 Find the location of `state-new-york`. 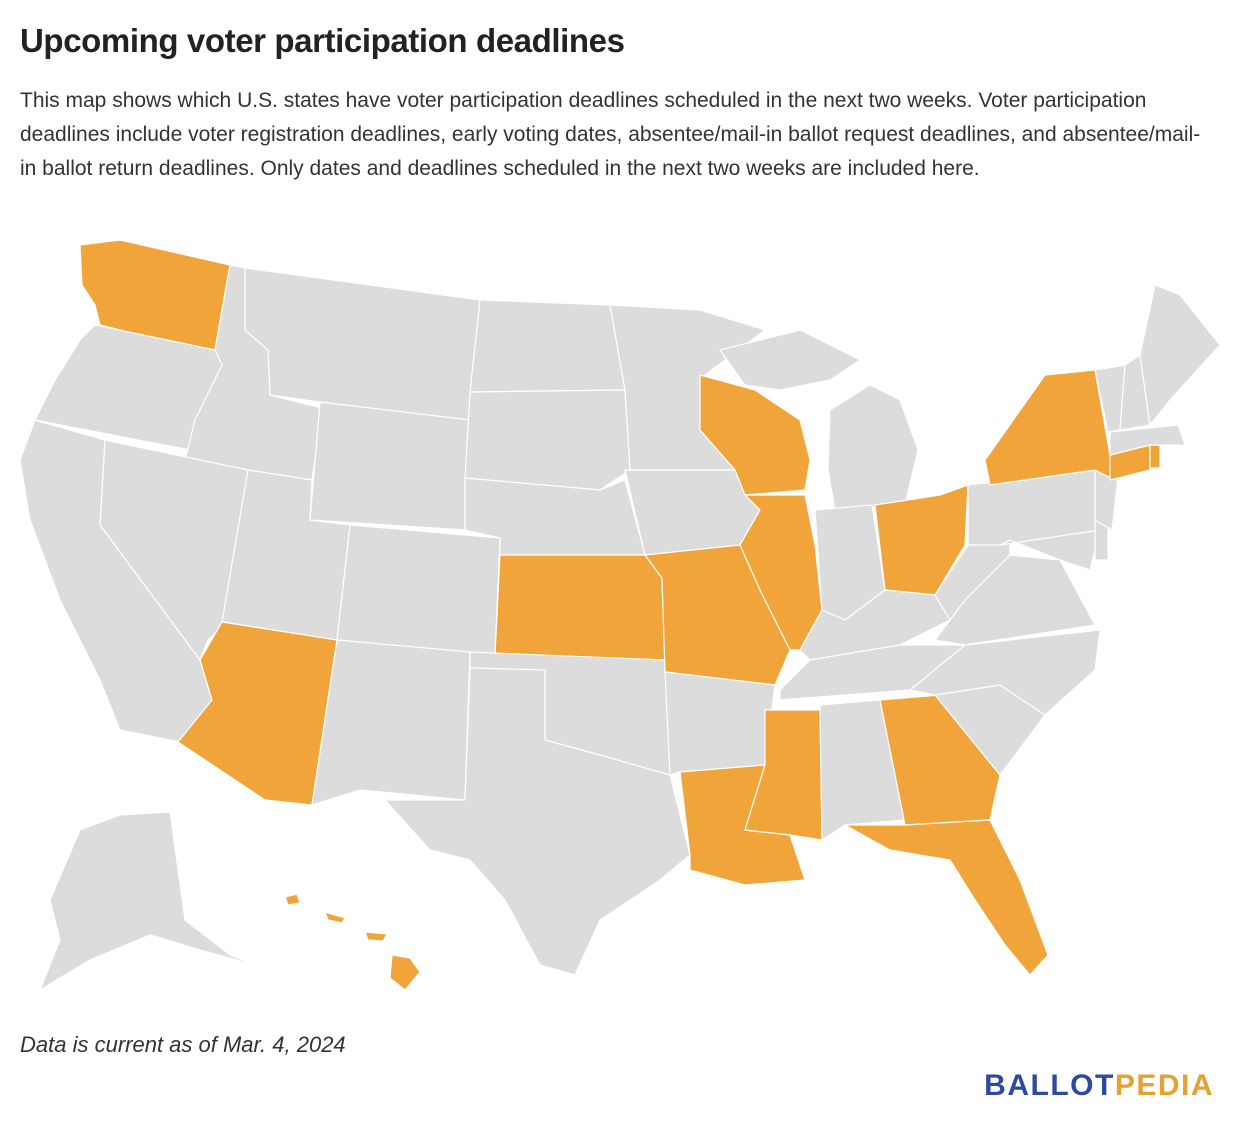

state-new-york is located at coordinates (1050, 427).